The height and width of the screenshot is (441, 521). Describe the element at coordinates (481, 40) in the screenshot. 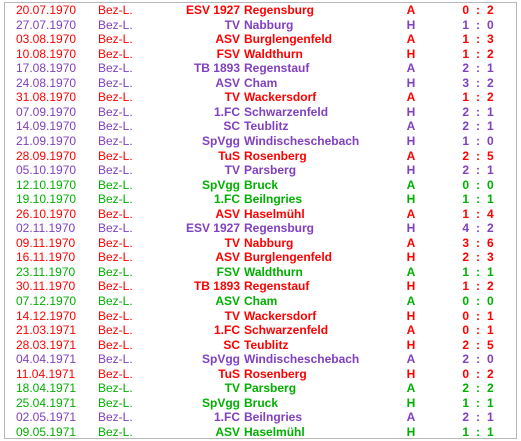

I see `score: 1:3` at that location.